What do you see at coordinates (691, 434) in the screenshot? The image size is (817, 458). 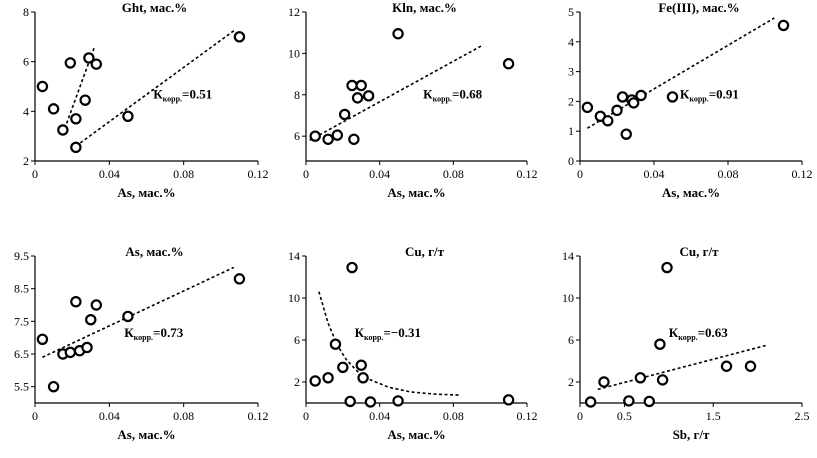 I see `x-axis-label: Sb, г/т` at bounding box center [691, 434].